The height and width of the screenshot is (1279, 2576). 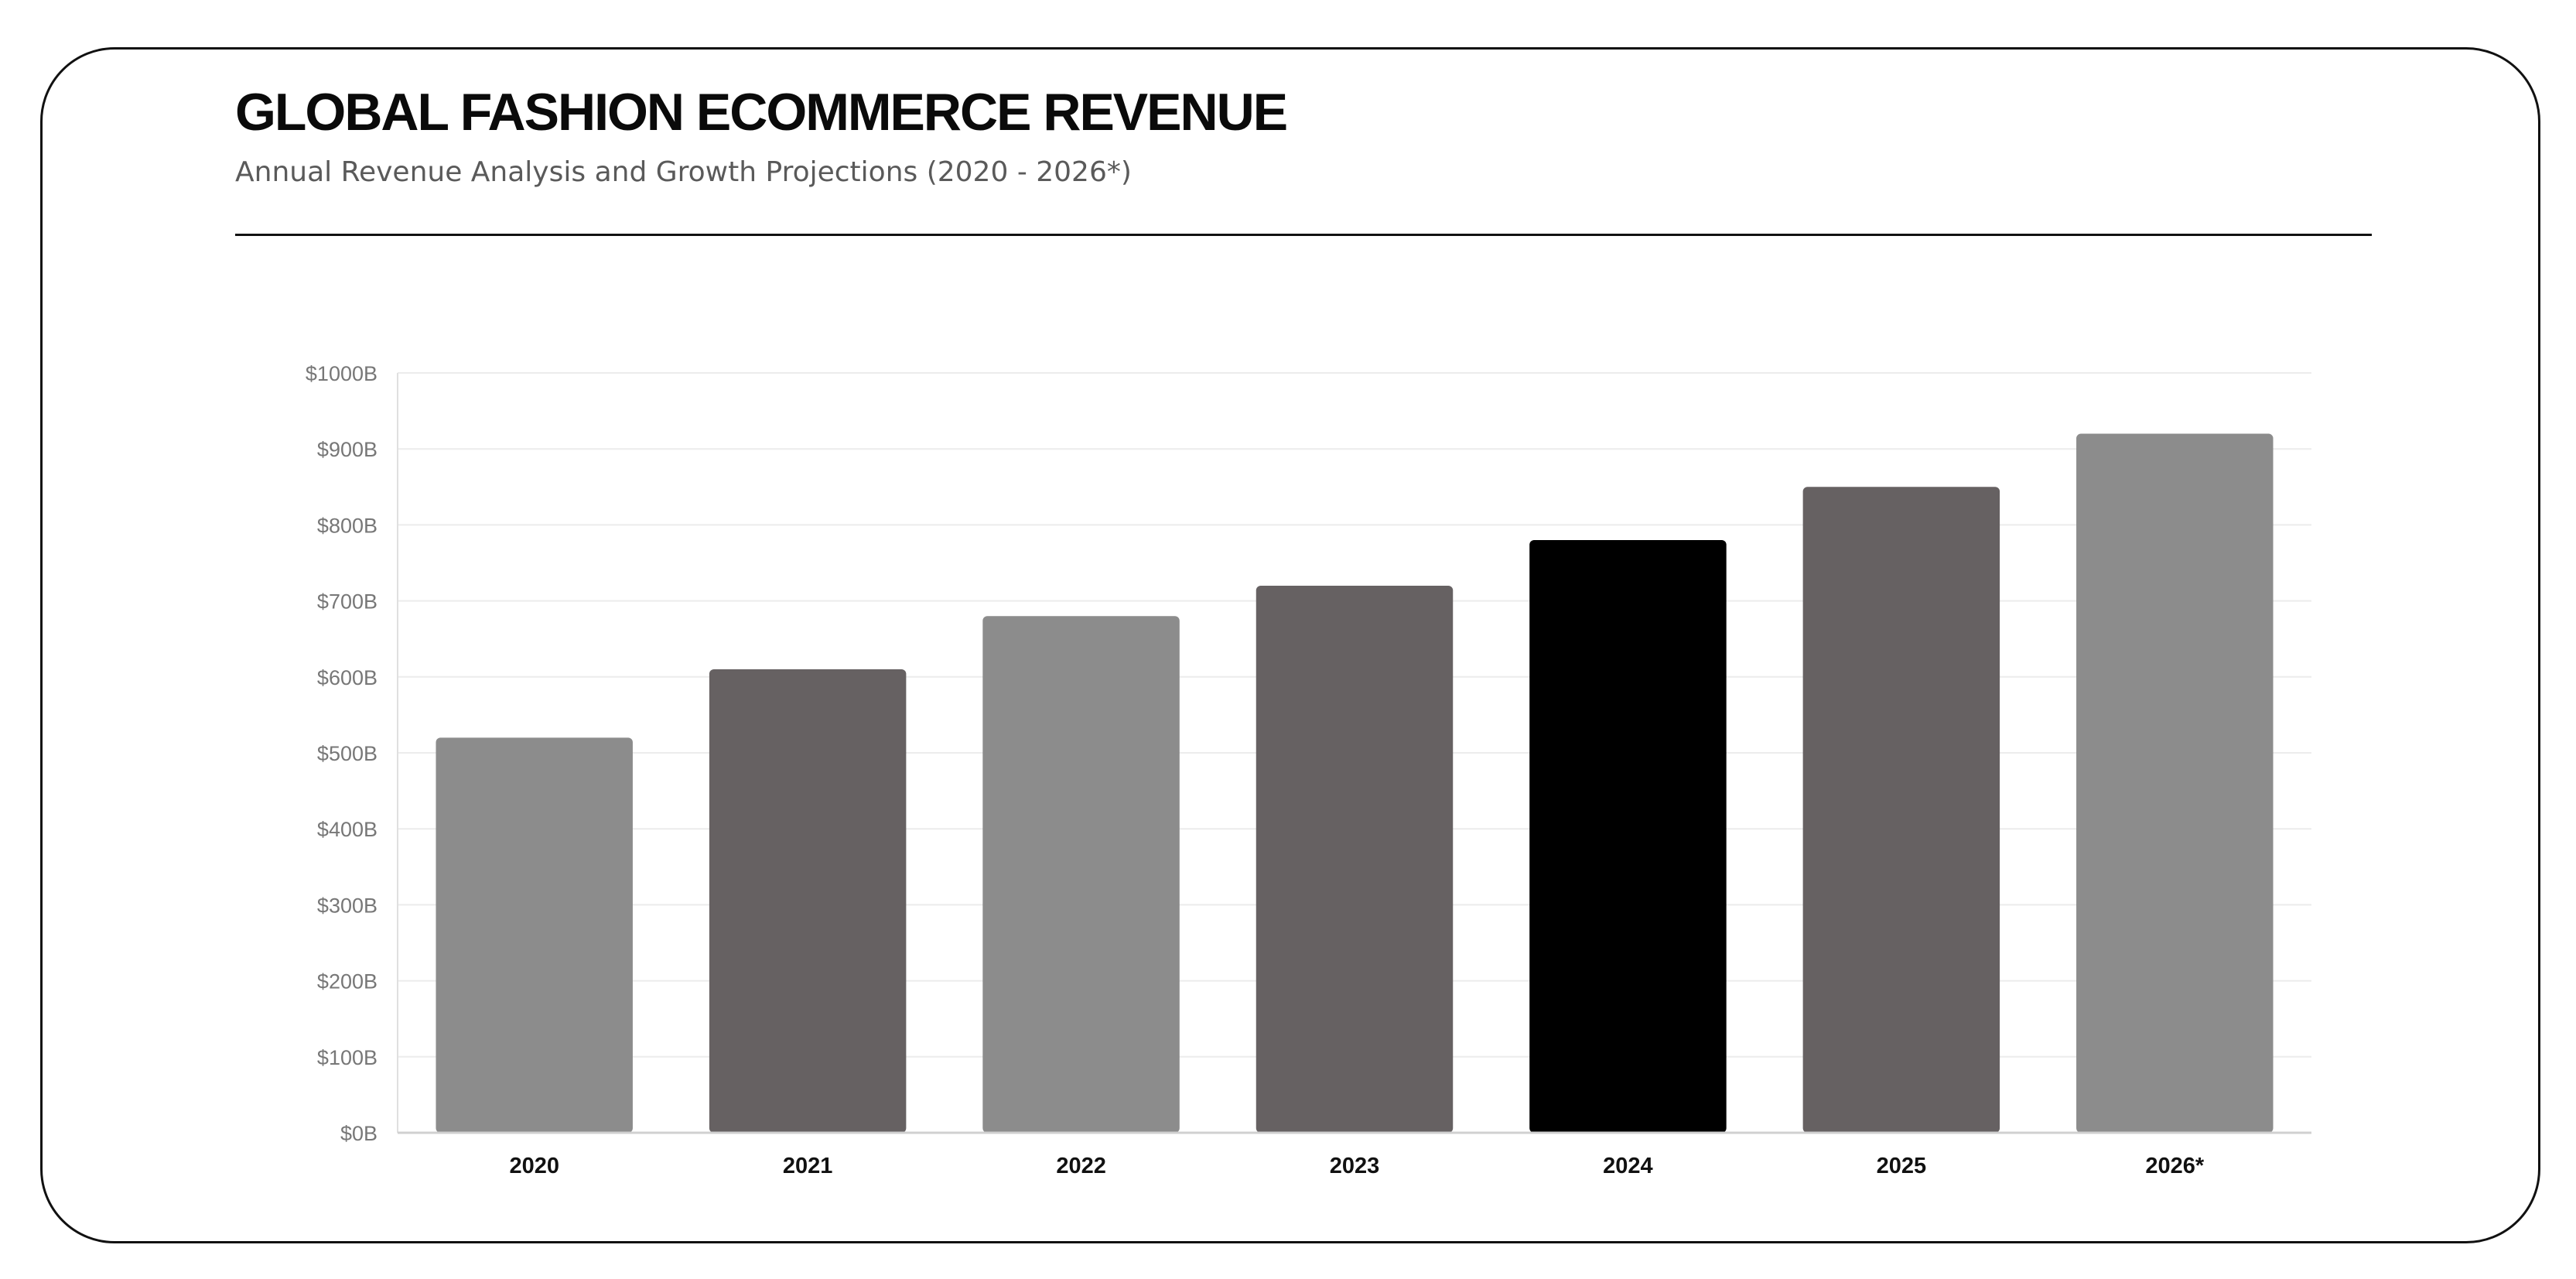 I want to click on y-tick-label: $700B, so click(x=347, y=602).